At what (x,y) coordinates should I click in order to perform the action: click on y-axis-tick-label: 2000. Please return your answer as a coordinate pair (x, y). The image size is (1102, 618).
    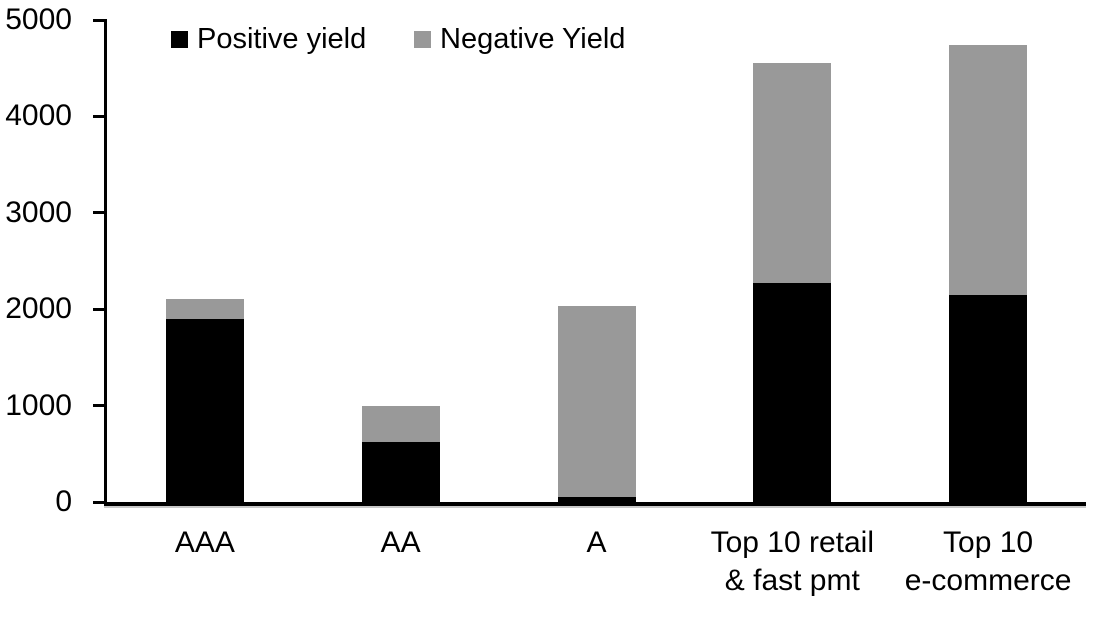
    Looking at the image, I should click on (38, 309).